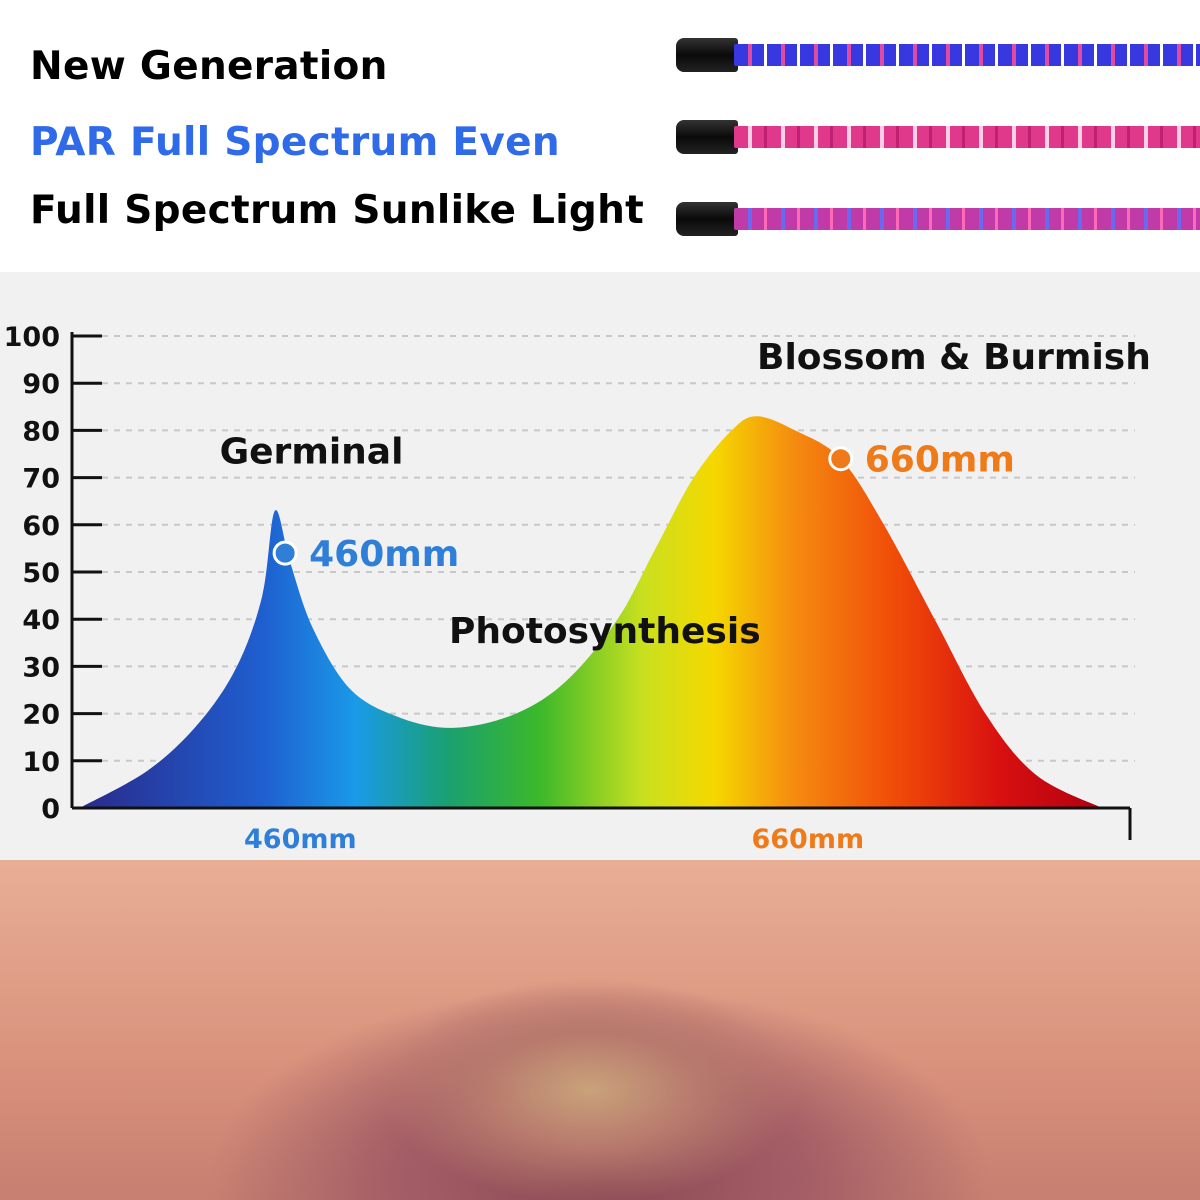  What do you see at coordinates (41, 715) in the screenshot?
I see `y-tick-label: 20` at bounding box center [41, 715].